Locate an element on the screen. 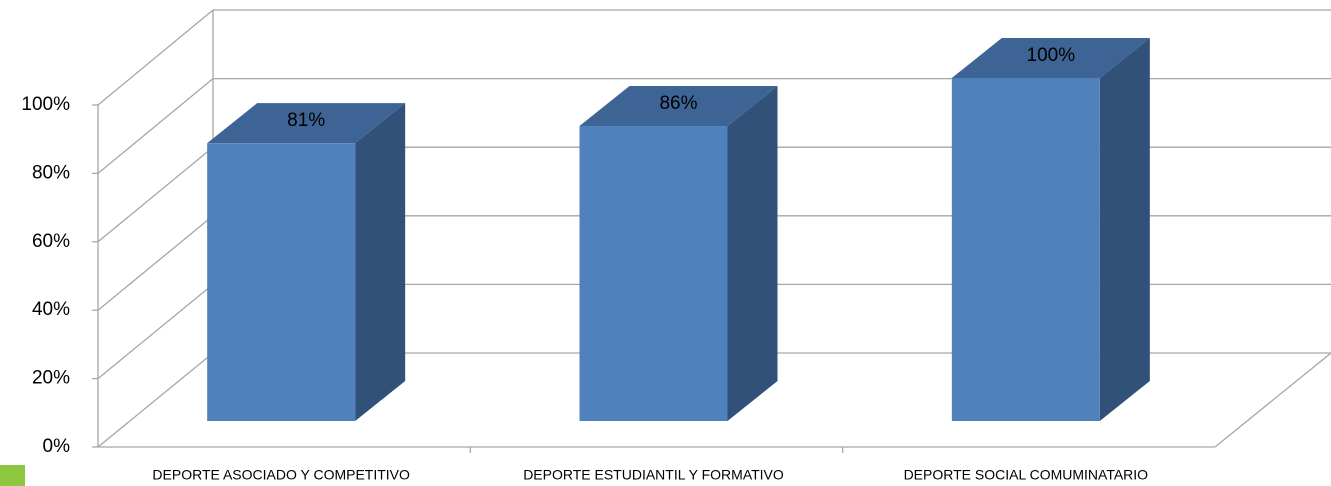 Image resolution: width=1331 pixels, height=486 pixels. x-tick-label: DEPORTE ASOCIADO Y COMPETITIVO is located at coordinates (281, 475).